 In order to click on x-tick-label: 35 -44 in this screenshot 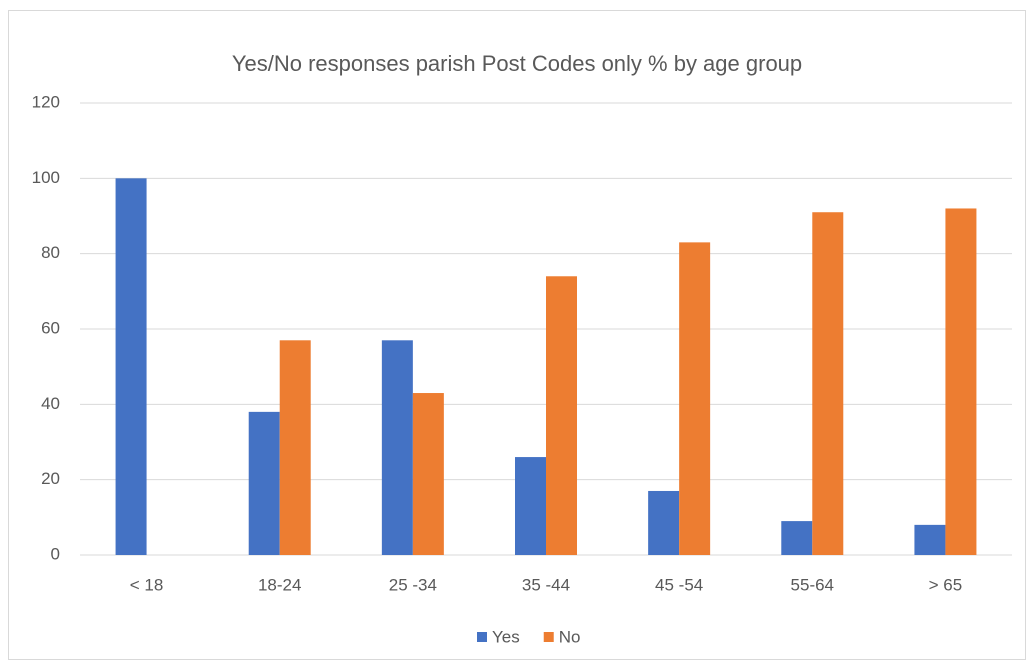, I will do `click(546, 584)`.